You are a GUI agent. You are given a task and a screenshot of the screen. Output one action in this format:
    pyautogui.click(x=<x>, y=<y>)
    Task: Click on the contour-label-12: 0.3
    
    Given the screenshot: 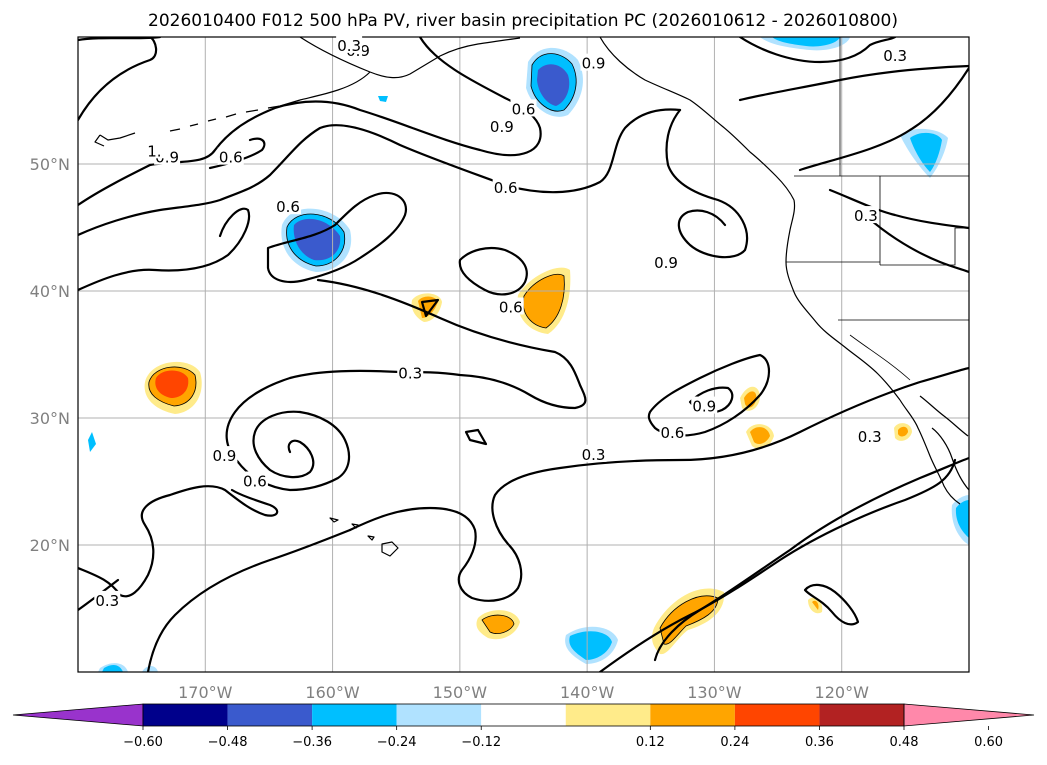 What is the action you would take?
    pyautogui.click(x=866, y=216)
    